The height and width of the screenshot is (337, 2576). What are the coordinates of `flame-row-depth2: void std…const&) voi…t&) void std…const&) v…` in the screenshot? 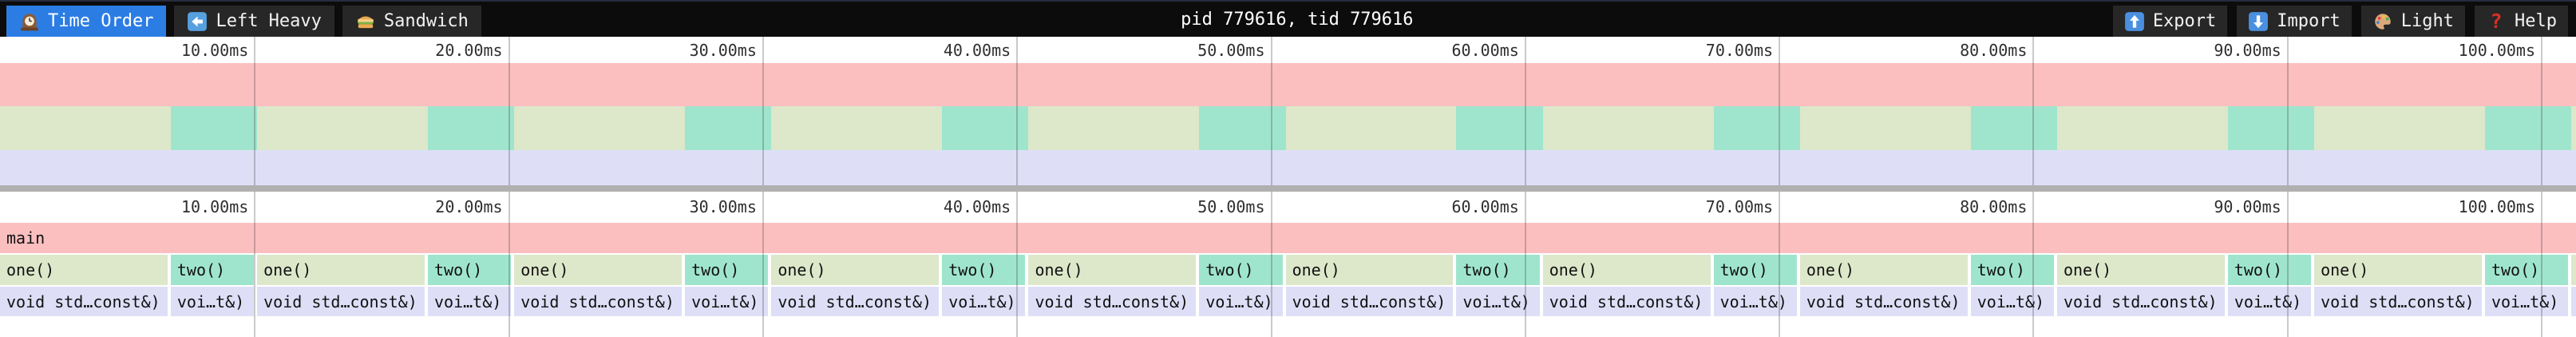 It's located at (1288, 301).